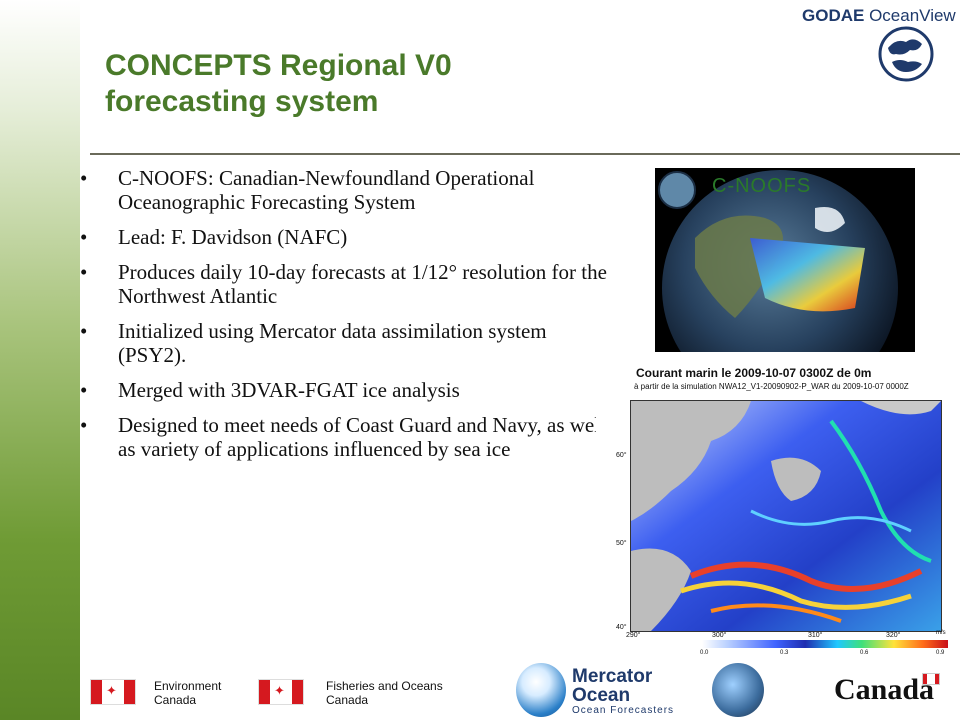 The height and width of the screenshot is (720, 960). What do you see at coordinates (623, 710) in the screenshot?
I see `mercator-tagline: Ocean Forecasters` at bounding box center [623, 710].